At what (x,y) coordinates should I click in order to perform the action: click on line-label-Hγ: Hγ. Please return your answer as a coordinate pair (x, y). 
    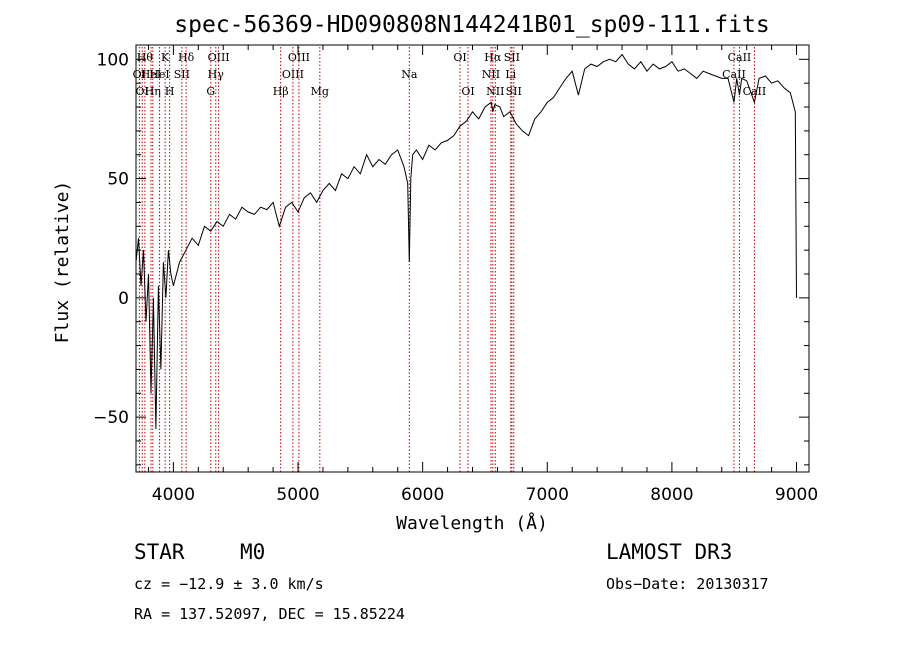
    Looking at the image, I should click on (216, 74).